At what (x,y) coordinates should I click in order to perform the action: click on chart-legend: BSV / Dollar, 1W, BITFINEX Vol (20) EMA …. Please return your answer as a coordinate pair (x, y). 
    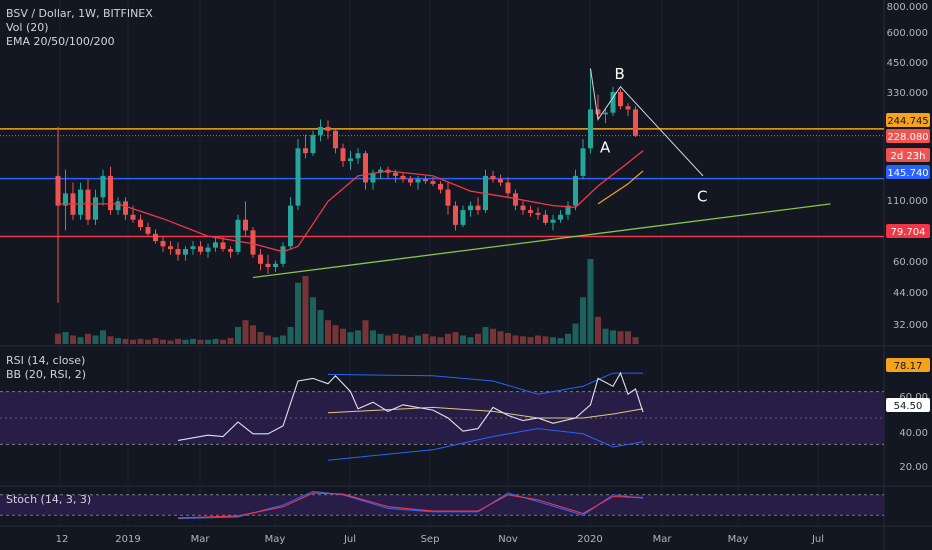
    Looking at the image, I should click on (79, 28).